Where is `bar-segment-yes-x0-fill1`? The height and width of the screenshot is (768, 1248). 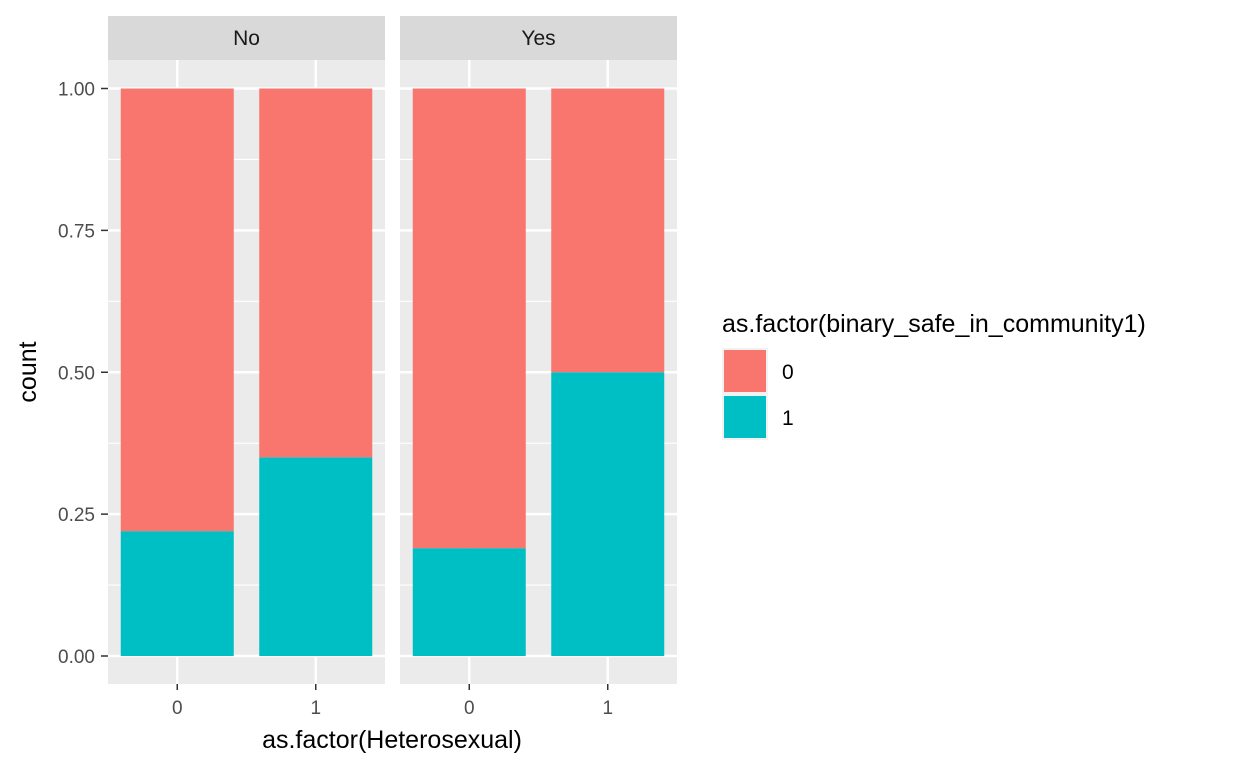 bar-segment-yes-x0-fill1 is located at coordinates (469, 602).